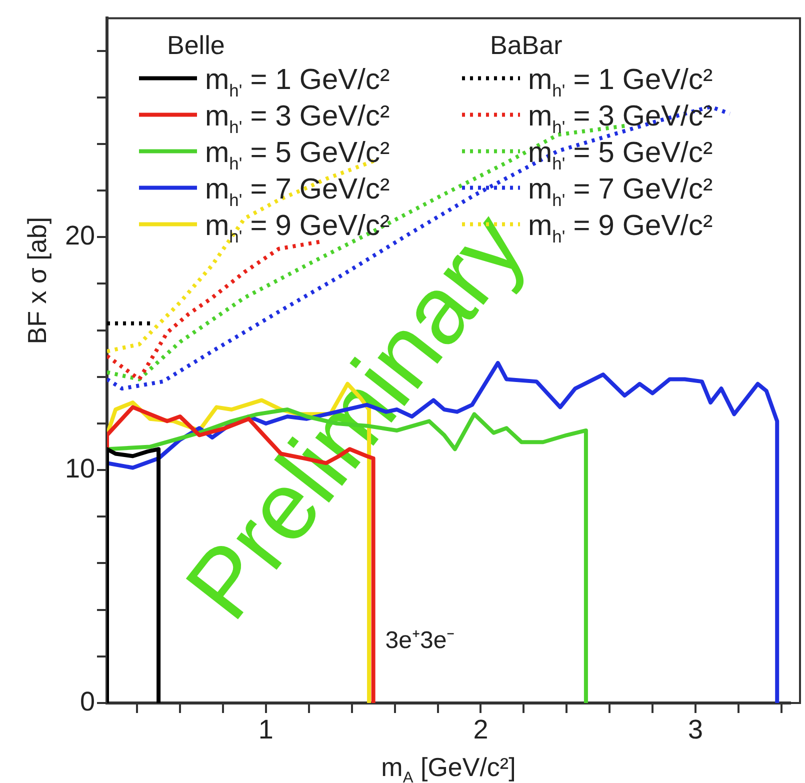  Describe the element at coordinates (37, 280) in the screenshot. I see `y-axis-title: BF x σ [ab]` at that location.